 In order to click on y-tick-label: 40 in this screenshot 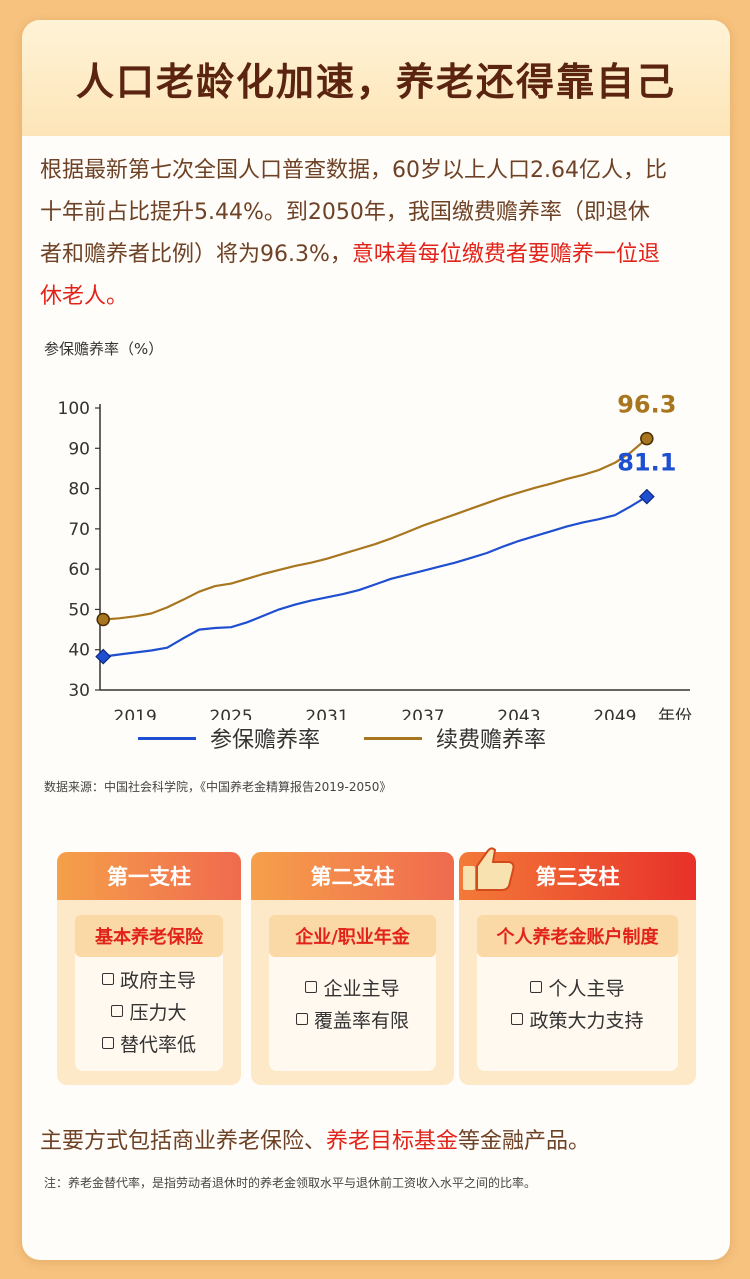, I will do `click(79, 651)`.